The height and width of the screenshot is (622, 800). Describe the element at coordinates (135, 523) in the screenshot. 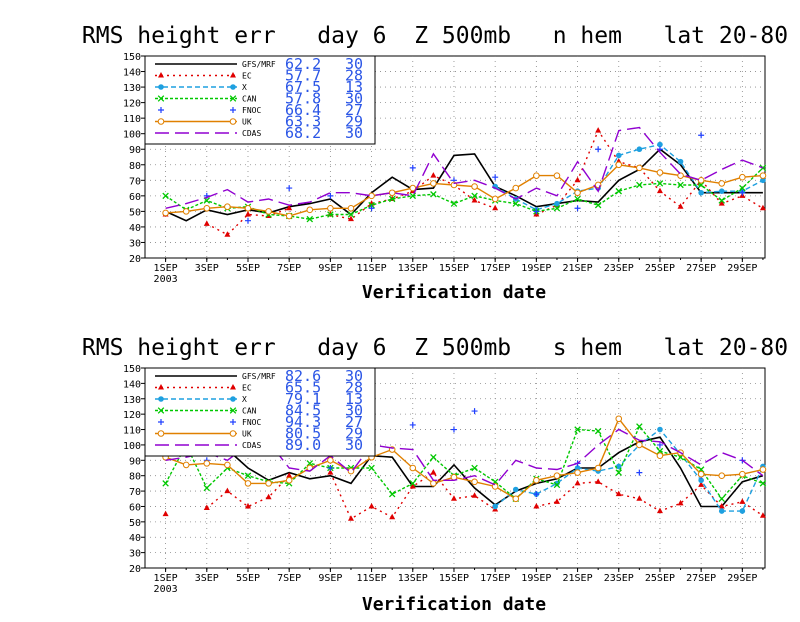

I see `y-tick-label: 50` at that location.